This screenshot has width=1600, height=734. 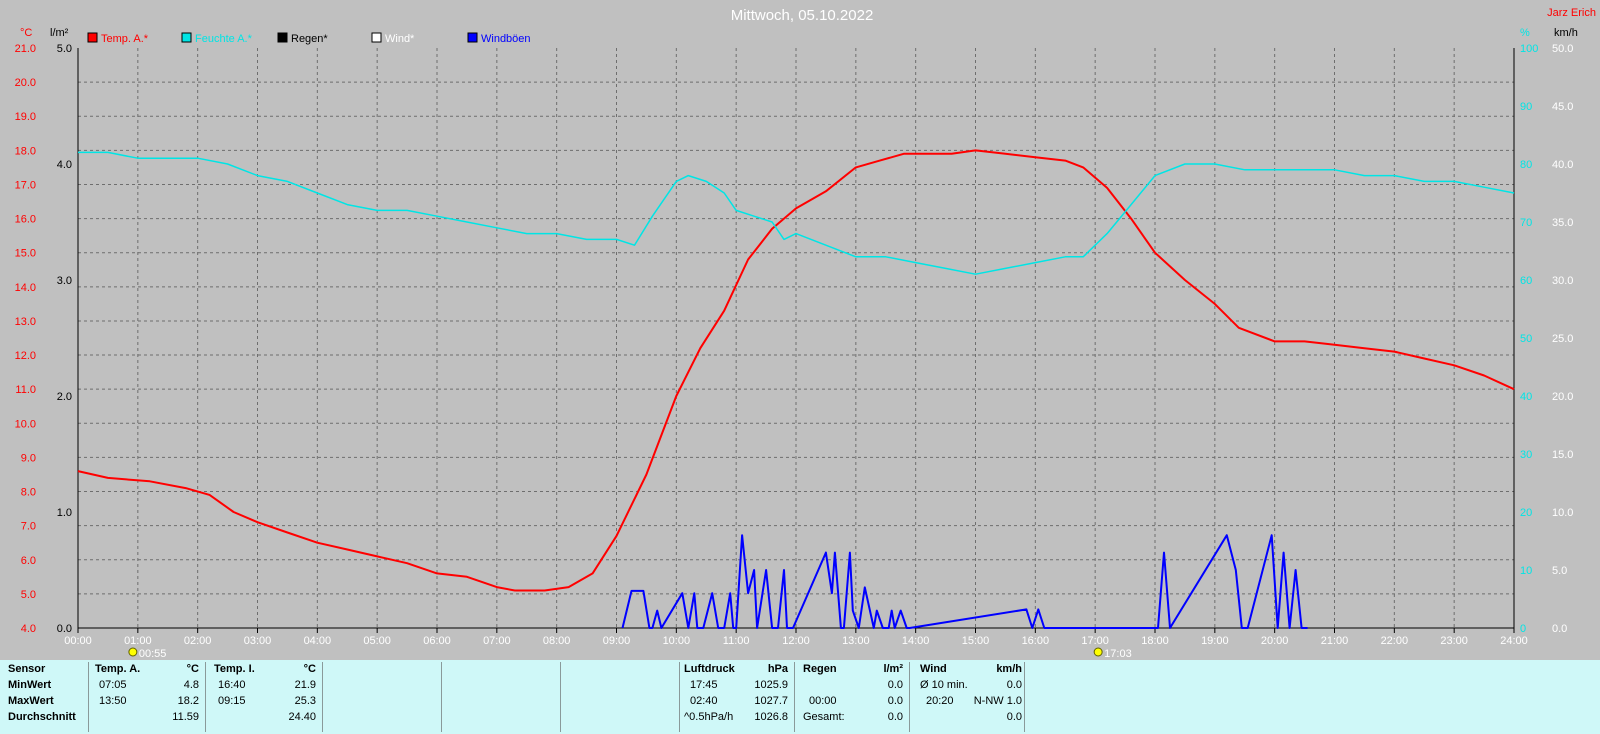 I want to click on temp-a-max-value: 18.2, so click(x=188, y=701).